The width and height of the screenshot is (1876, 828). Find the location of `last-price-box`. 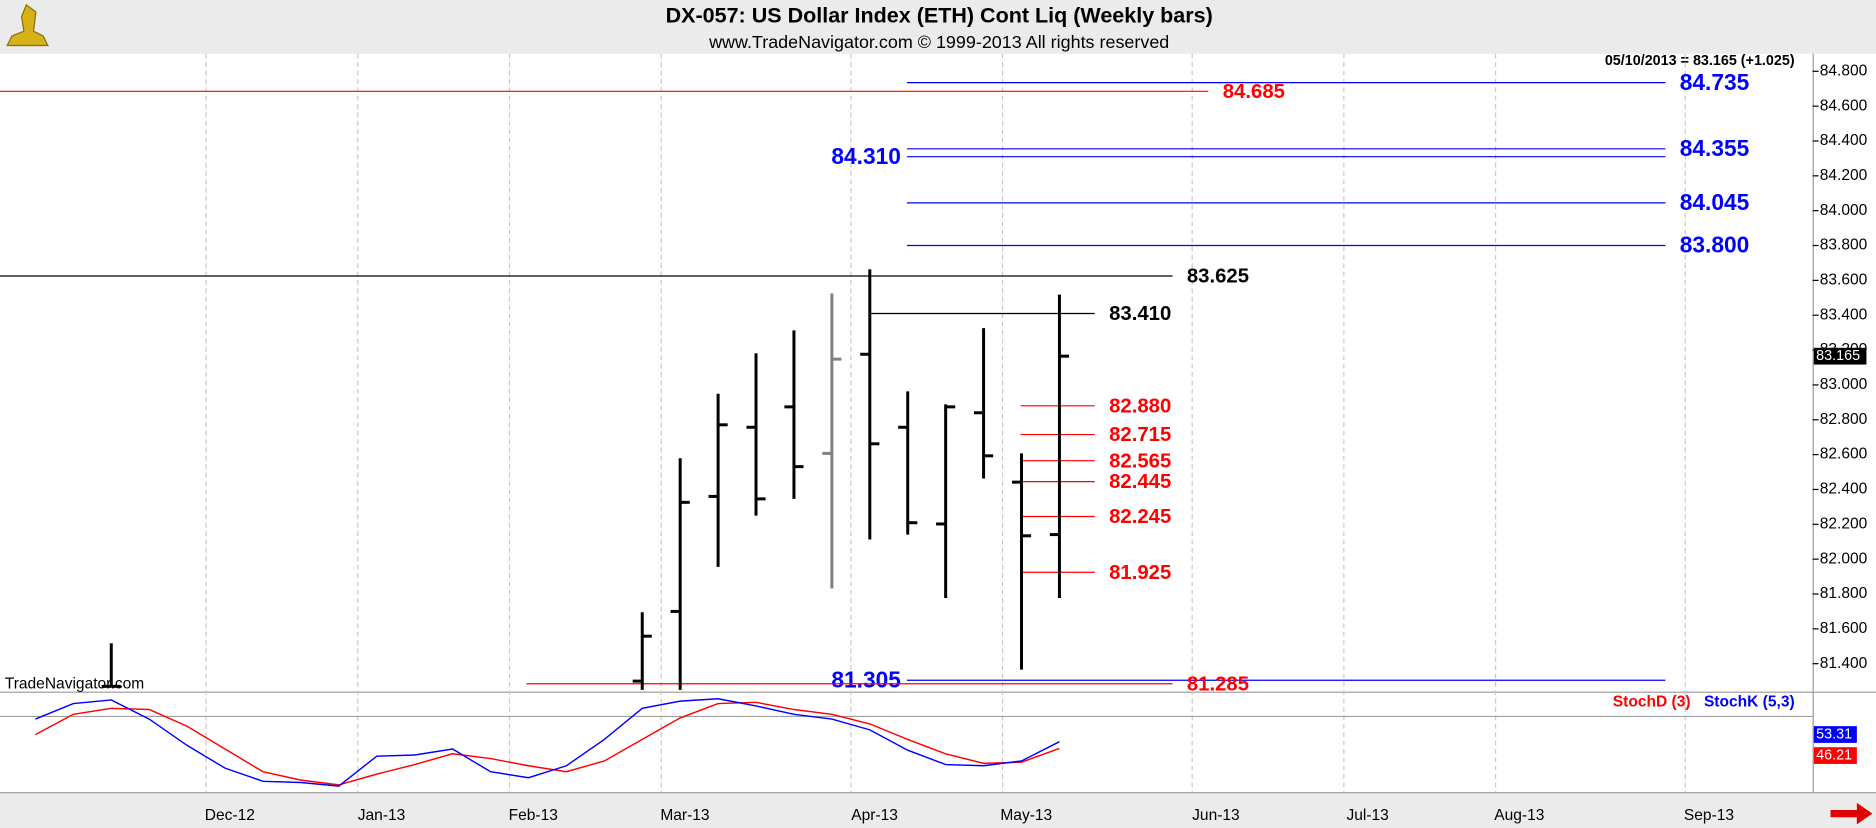

last-price-box is located at coordinates (1840, 356).